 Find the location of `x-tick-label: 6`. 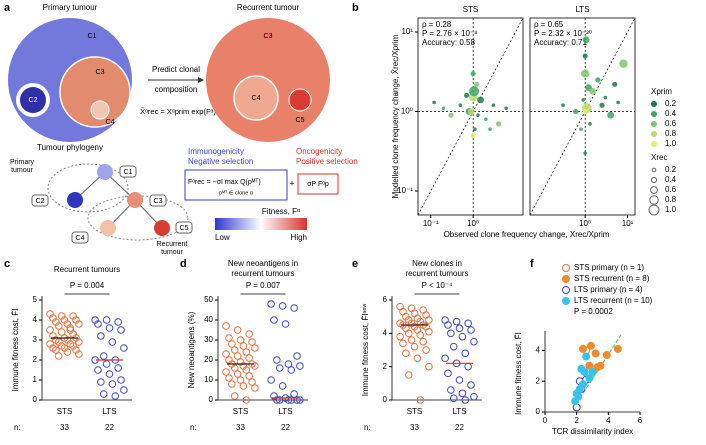

x-tick-label: 6 is located at coordinates (640, 420).